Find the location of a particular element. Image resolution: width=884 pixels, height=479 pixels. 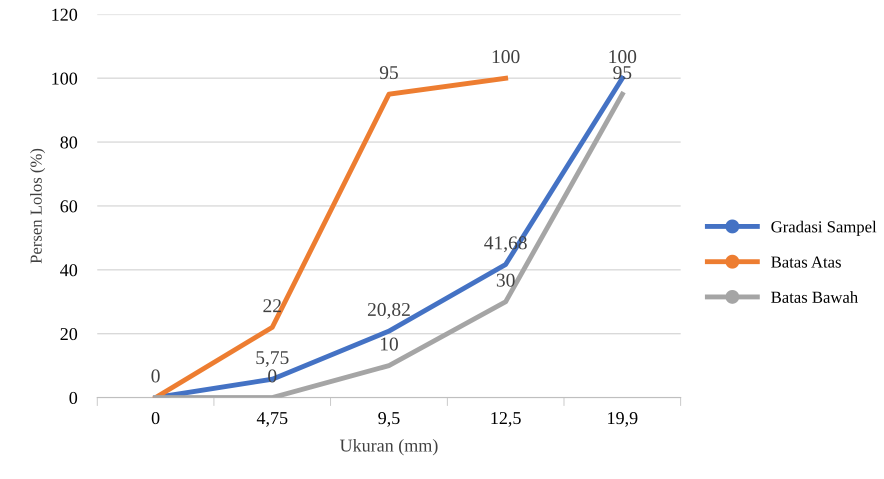

x-tick-label: 19,9 is located at coordinates (623, 419).